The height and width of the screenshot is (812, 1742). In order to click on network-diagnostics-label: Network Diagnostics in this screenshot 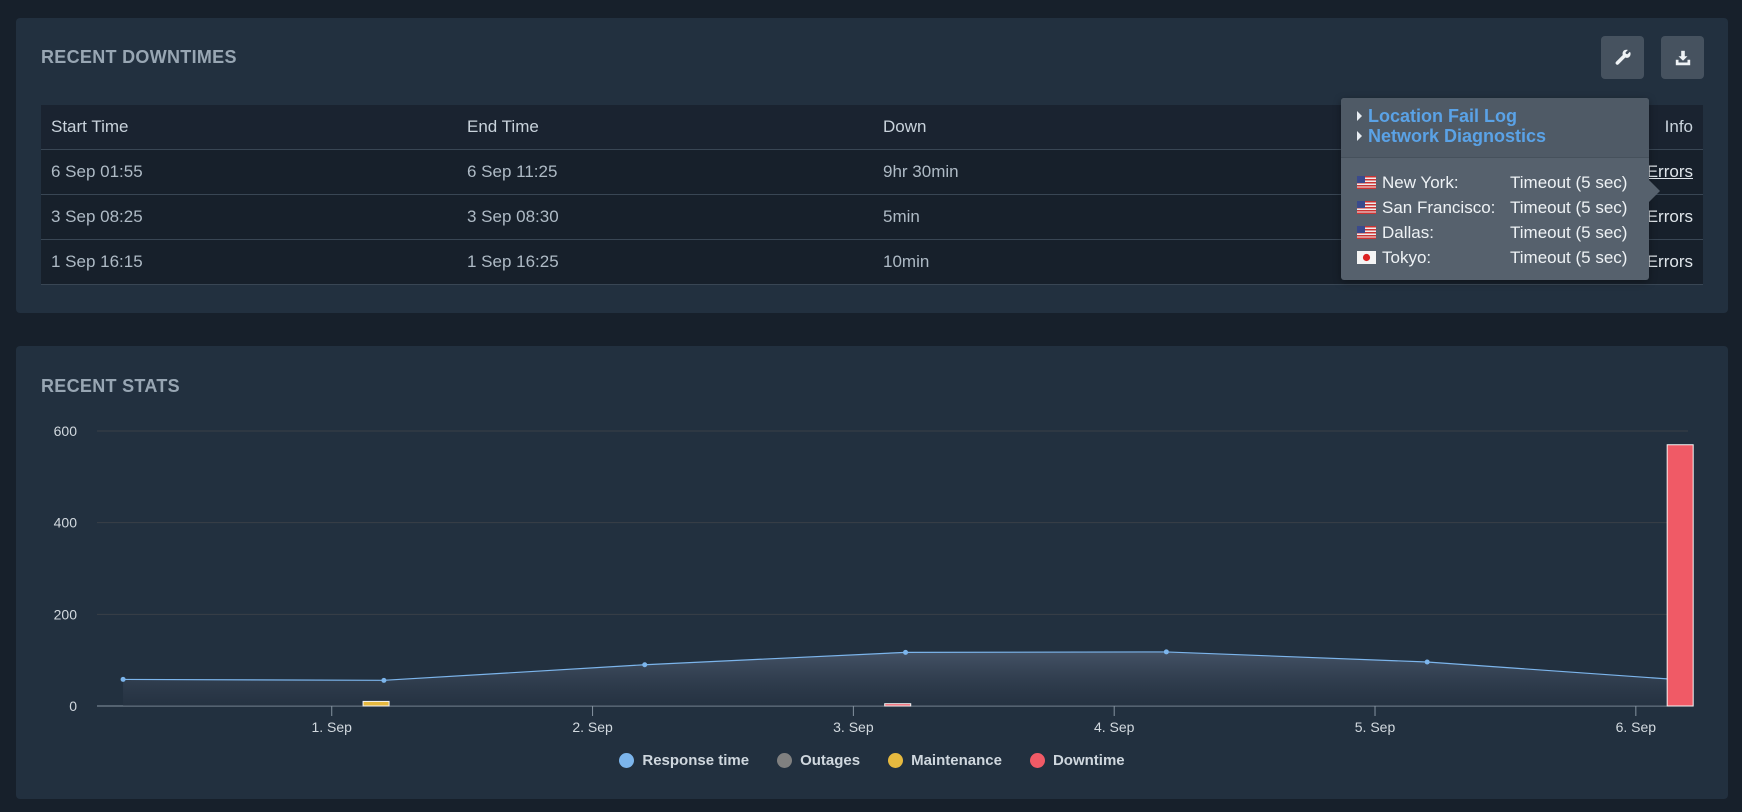, I will do `click(1457, 135)`.